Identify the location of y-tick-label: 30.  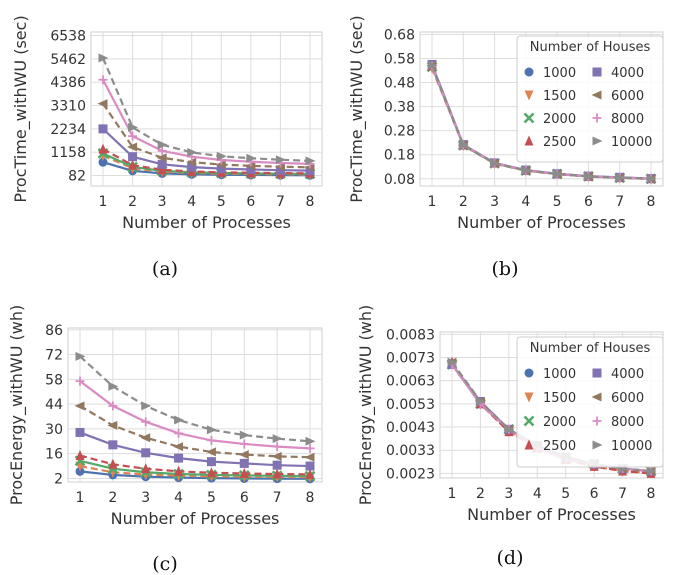
(54, 430).